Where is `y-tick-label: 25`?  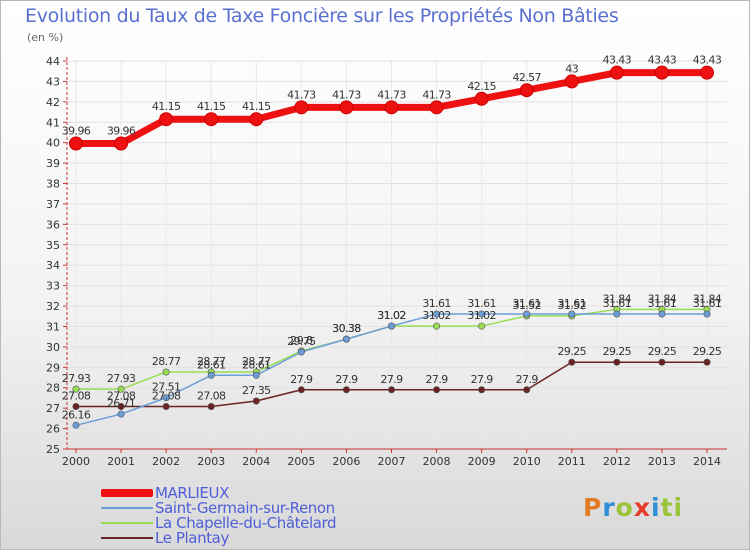 y-tick-label: 25 is located at coordinates (53, 449).